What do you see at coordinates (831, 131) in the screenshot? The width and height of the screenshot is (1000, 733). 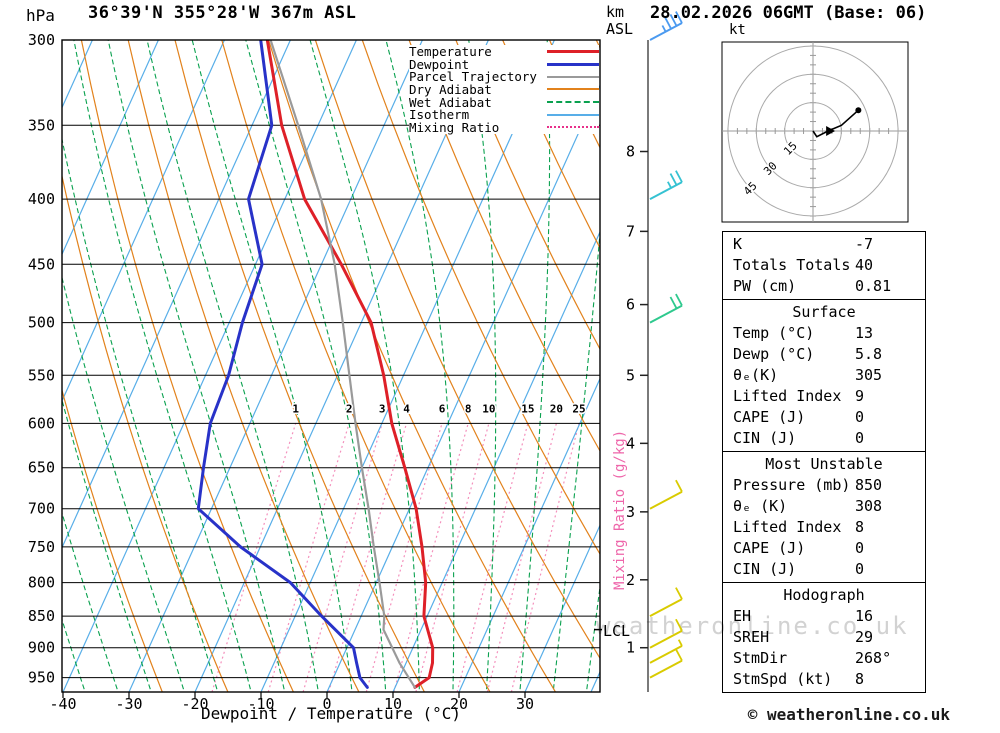 I see `hodograph-arrow` at bounding box center [831, 131].